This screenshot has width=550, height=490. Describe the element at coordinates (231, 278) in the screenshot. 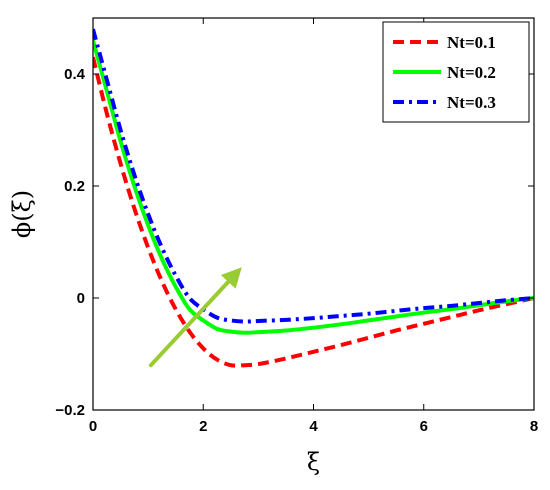

I see `trend-arrow-head` at that location.